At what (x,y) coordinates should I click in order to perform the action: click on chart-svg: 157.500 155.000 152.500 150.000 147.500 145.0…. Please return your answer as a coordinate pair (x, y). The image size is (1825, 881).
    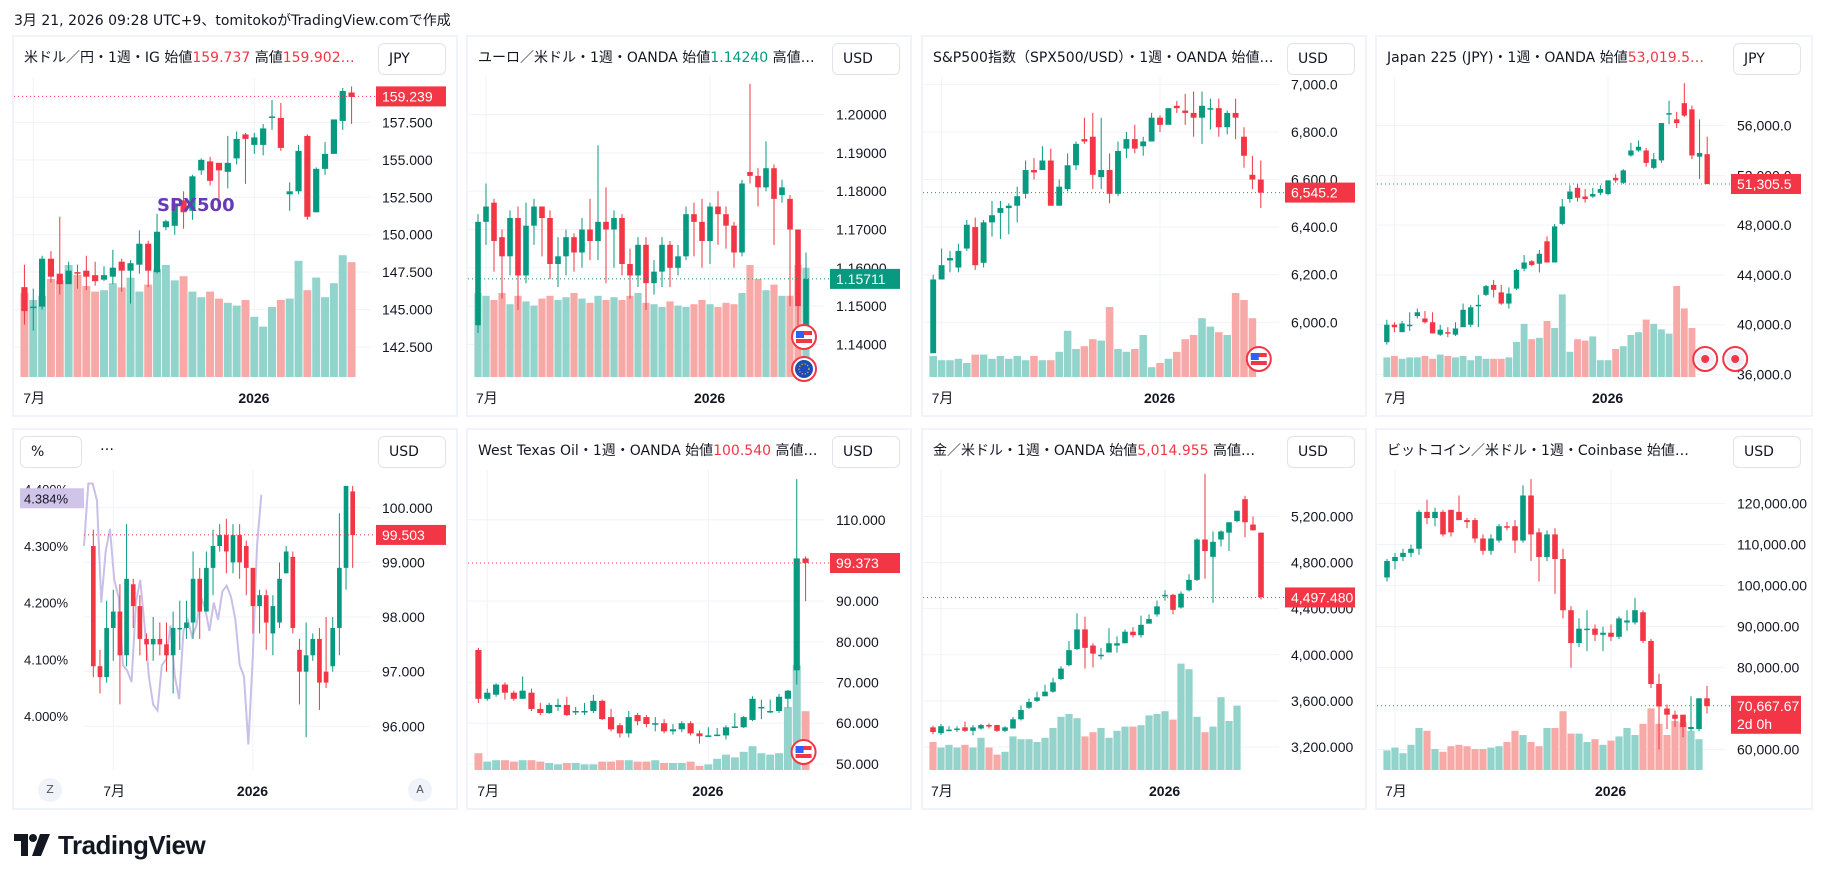
    Looking at the image, I should click on (236, 227).